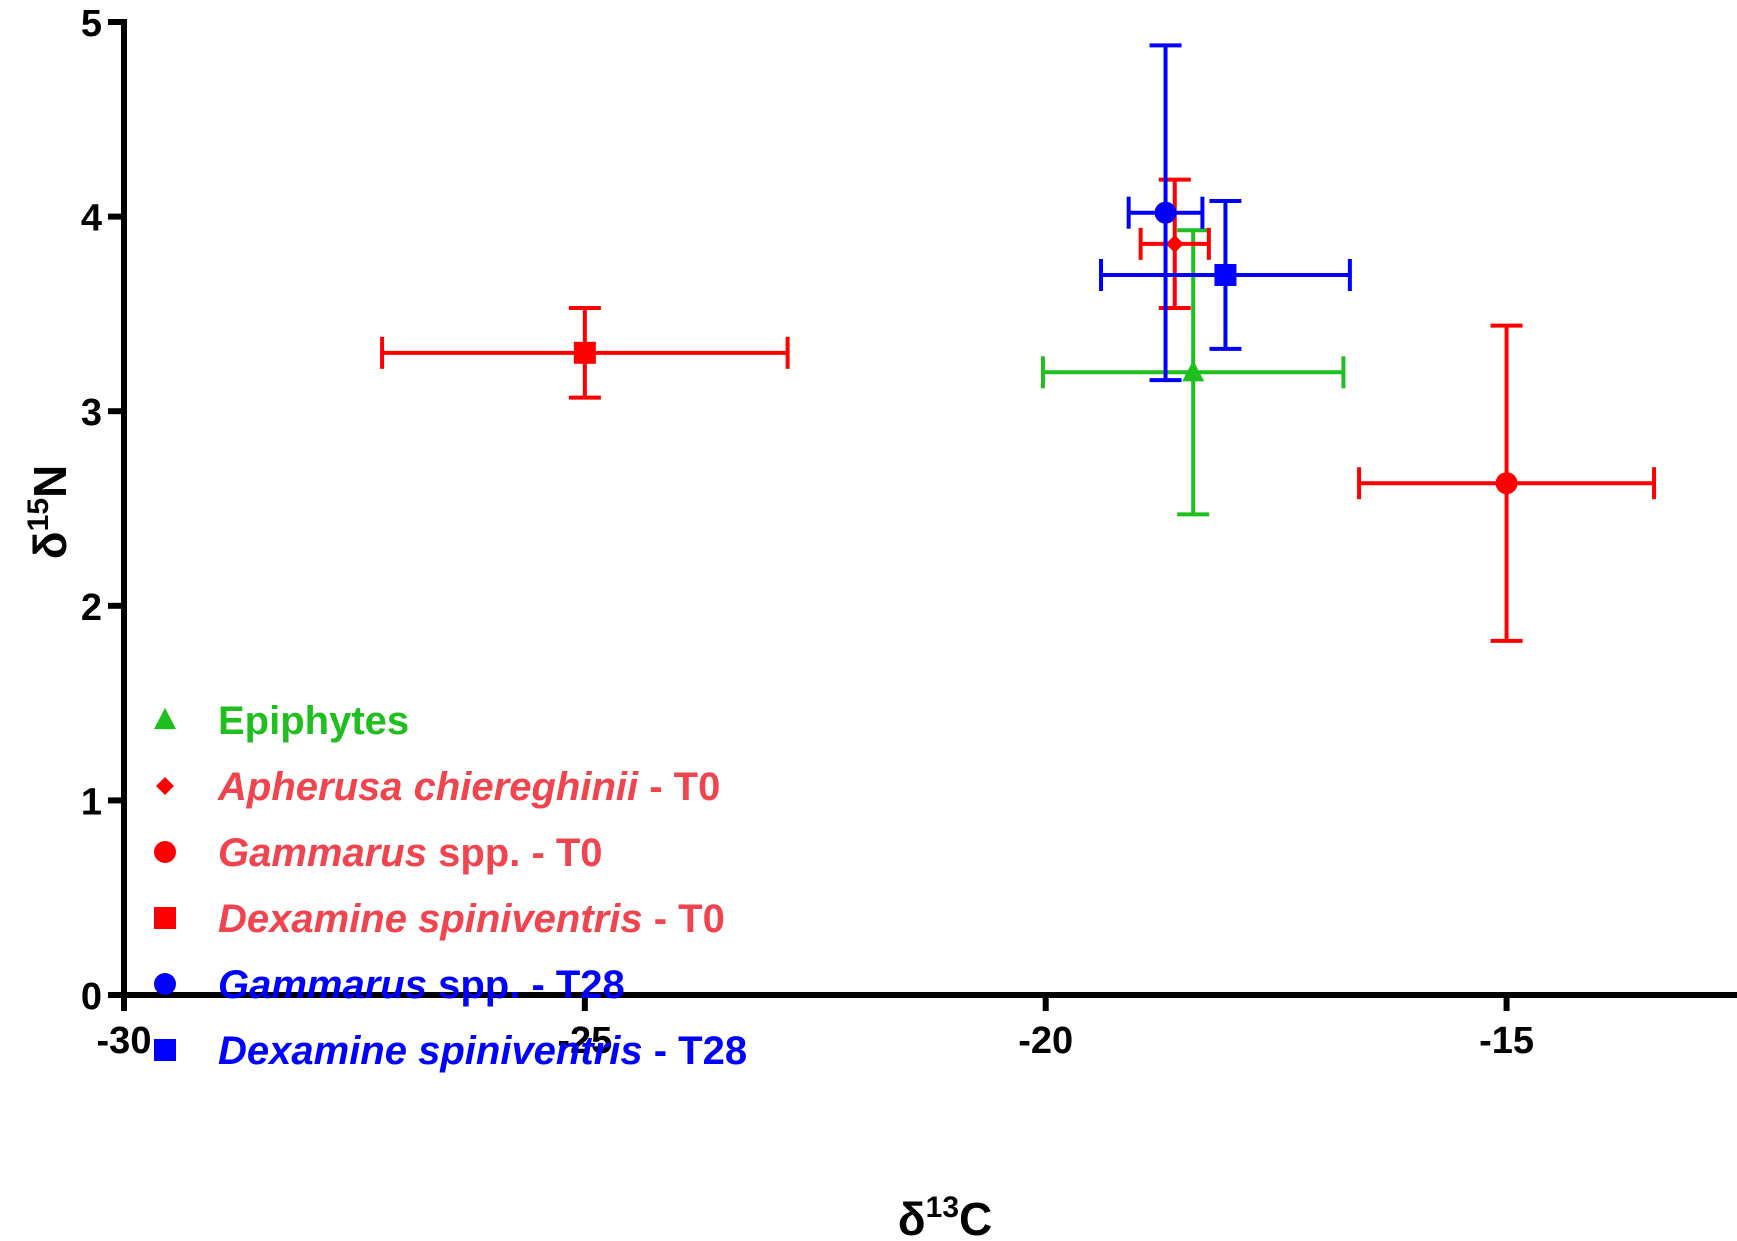 This screenshot has width=1737, height=1241. I want to click on legend-label: Apherusa chiereghinii - T0, so click(468, 787).